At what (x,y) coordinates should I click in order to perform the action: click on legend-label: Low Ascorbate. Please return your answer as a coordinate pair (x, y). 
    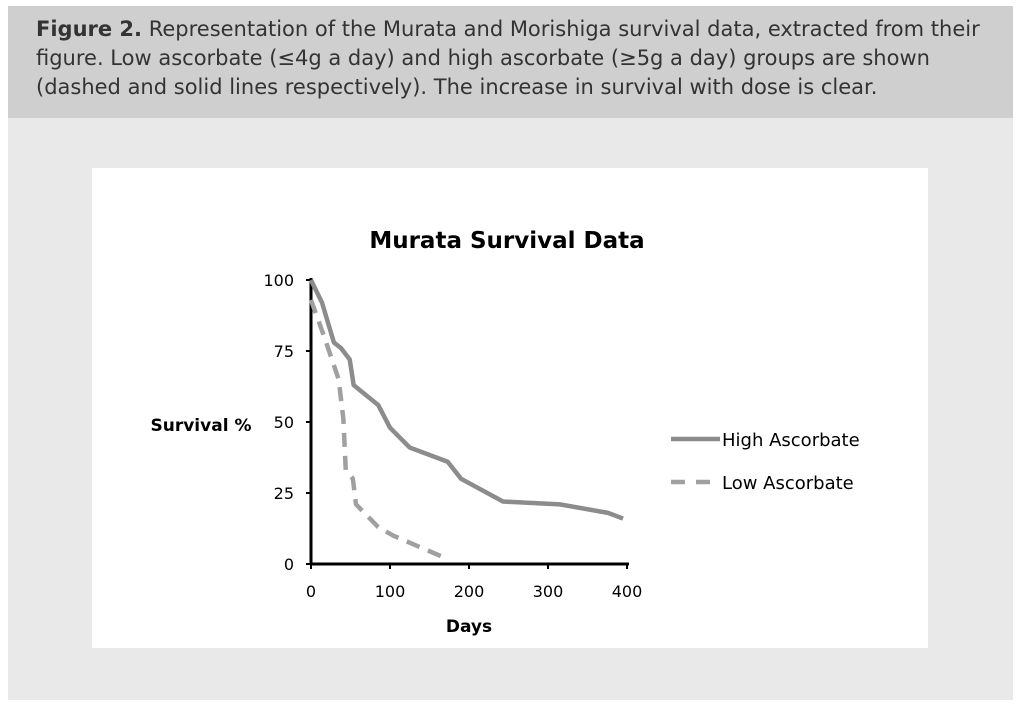
    Looking at the image, I should click on (788, 483).